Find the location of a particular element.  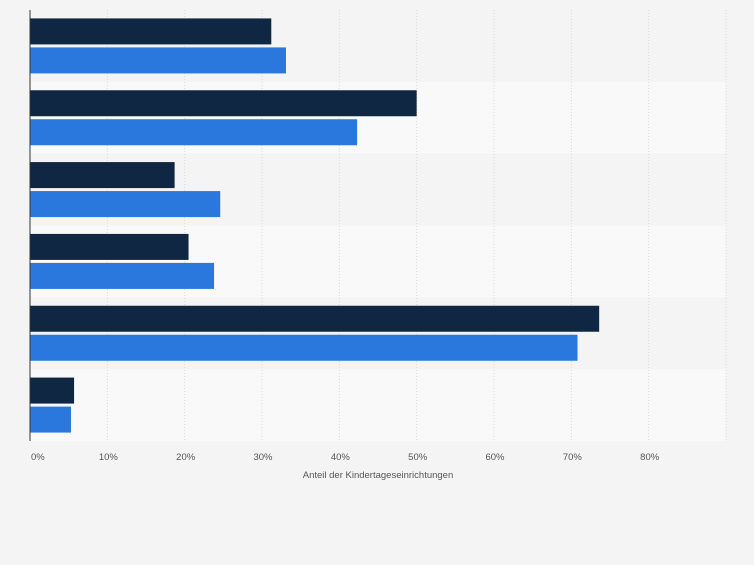

x-tick-label: 40% is located at coordinates (341, 457).